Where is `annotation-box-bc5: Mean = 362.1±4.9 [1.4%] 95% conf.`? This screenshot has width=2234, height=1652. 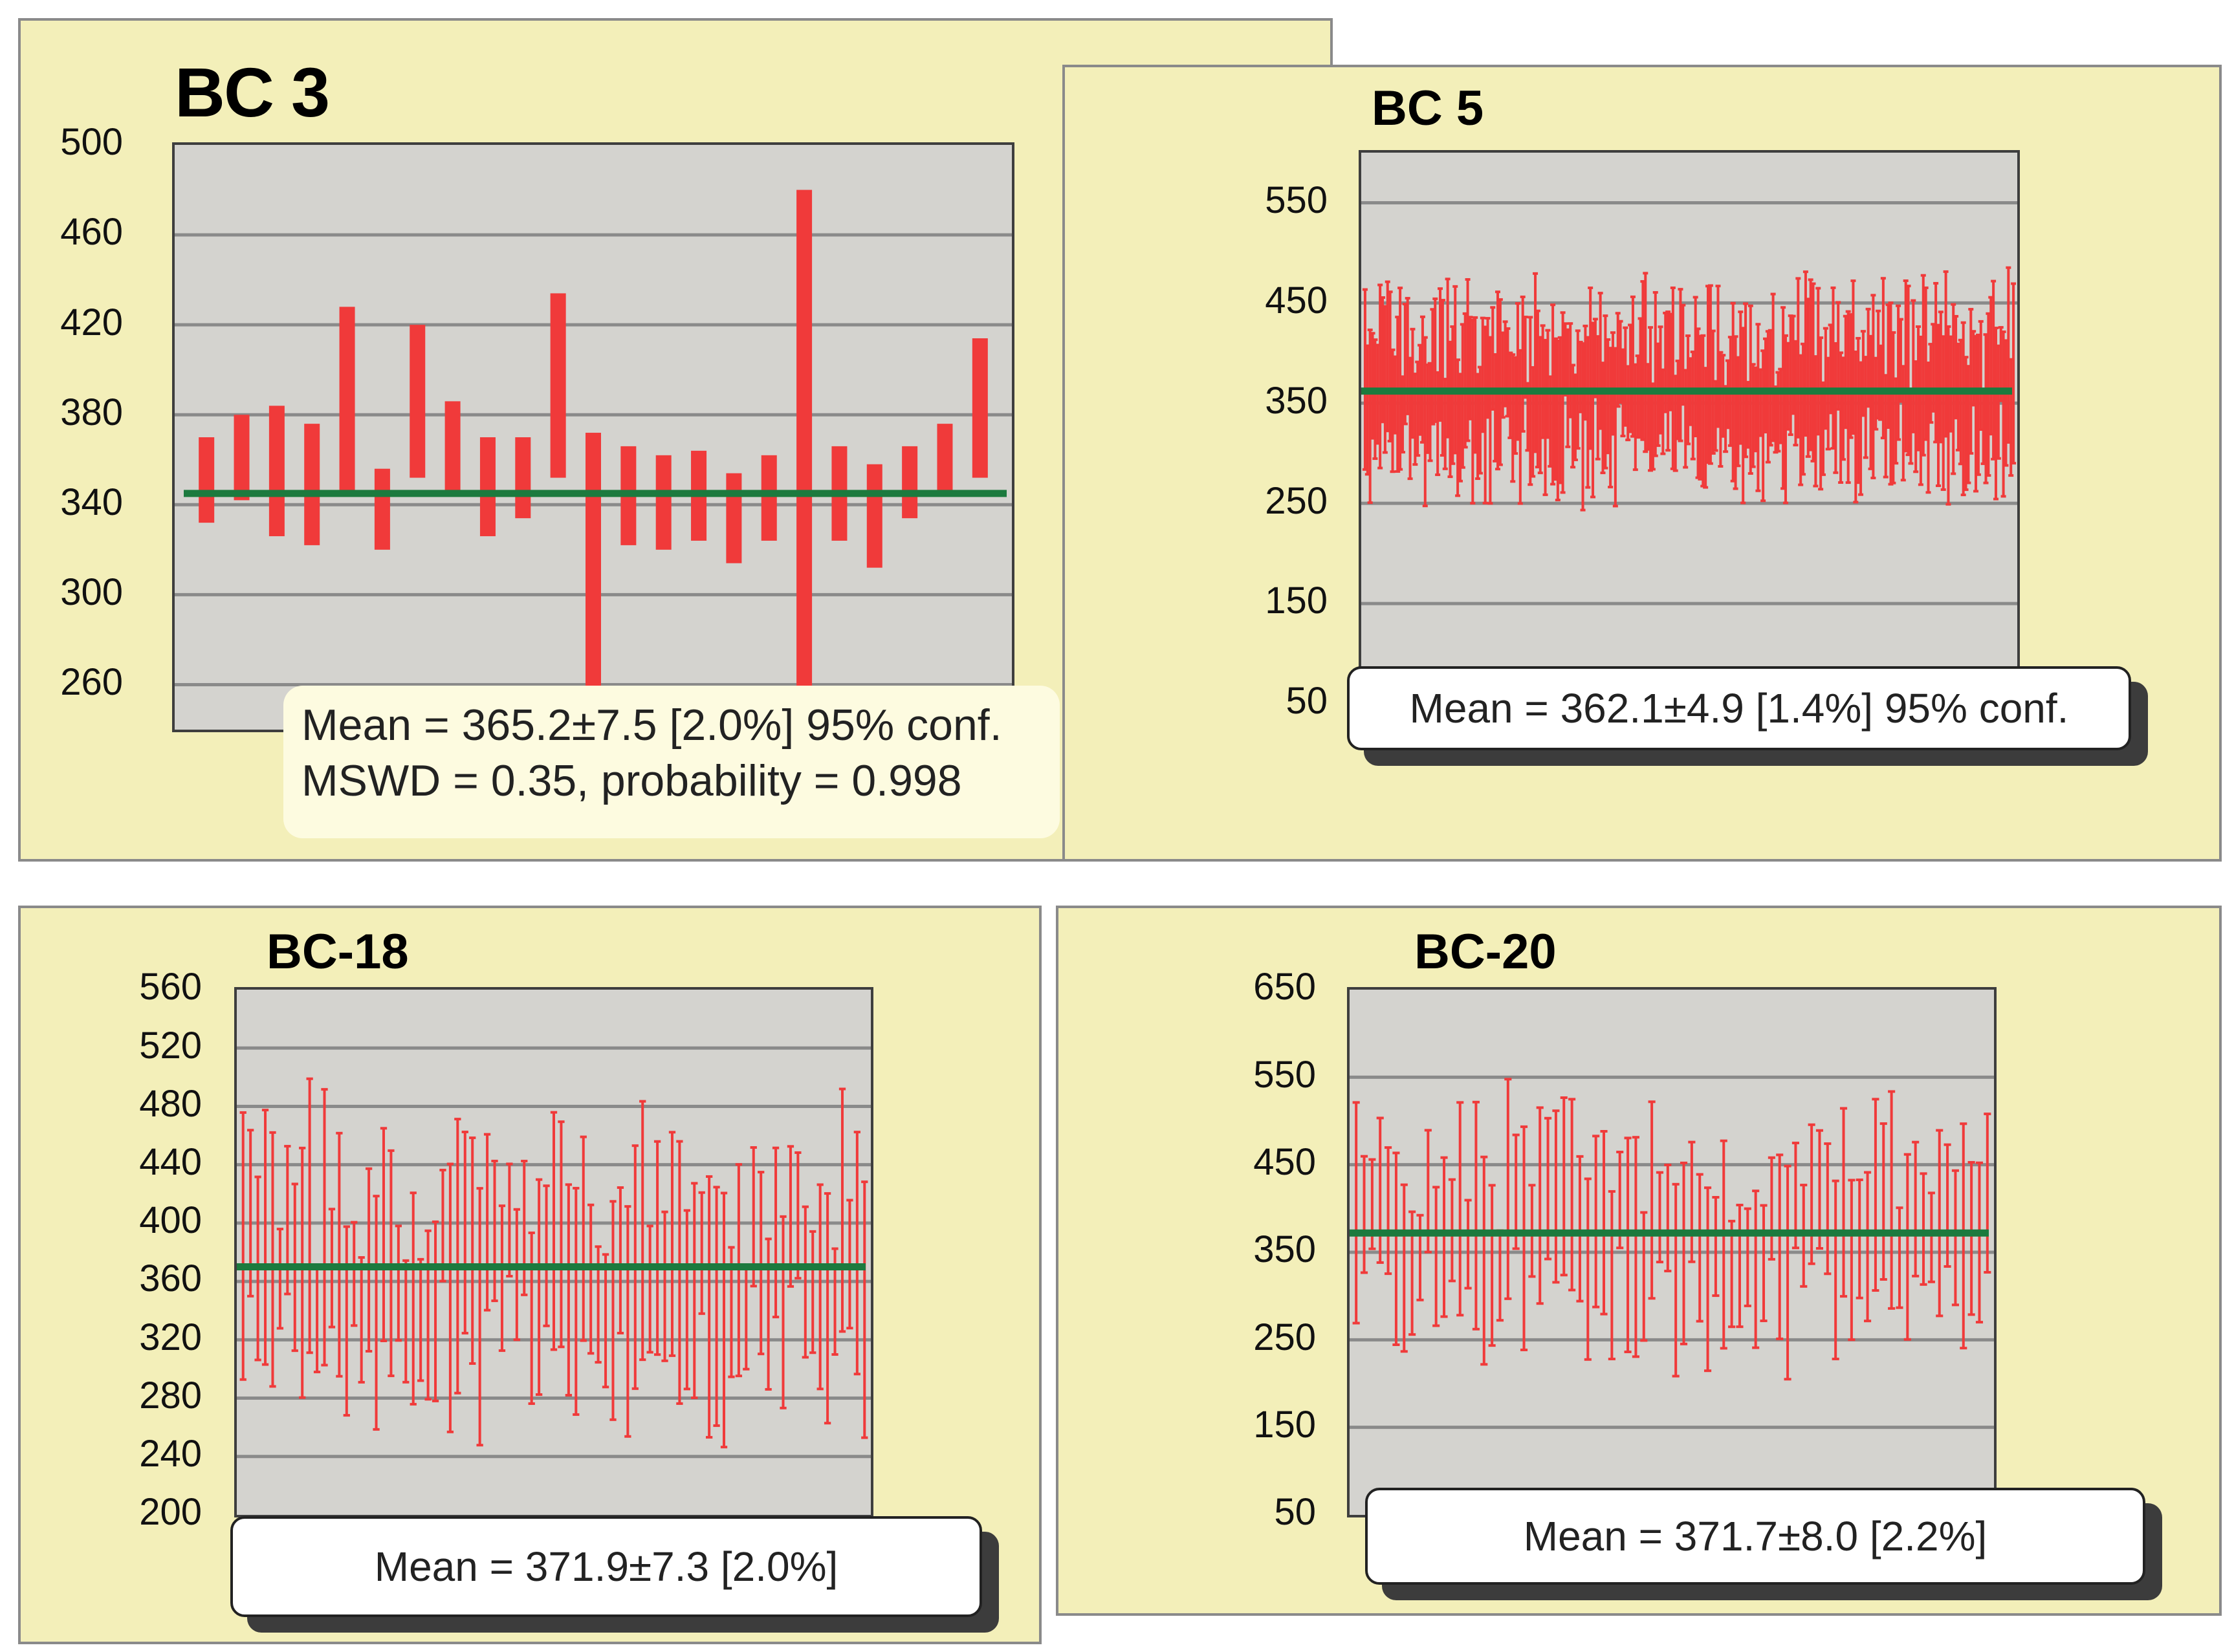 annotation-box-bc5: Mean = 362.1±4.9 [1.4%] 95% conf. is located at coordinates (1739, 708).